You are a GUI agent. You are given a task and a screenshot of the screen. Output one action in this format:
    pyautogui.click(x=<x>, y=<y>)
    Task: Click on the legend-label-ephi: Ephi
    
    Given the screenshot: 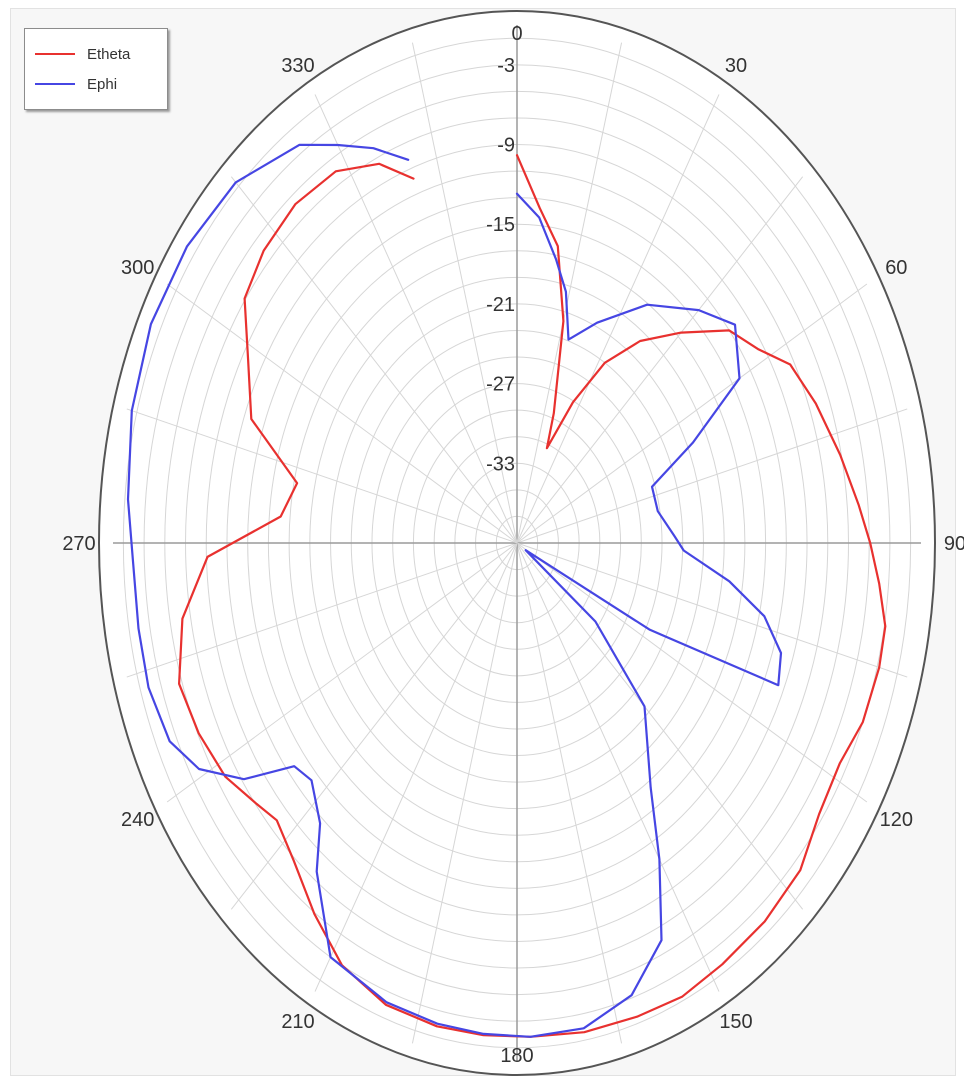 What is the action you would take?
    pyautogui.click(x=102, y=84)
    